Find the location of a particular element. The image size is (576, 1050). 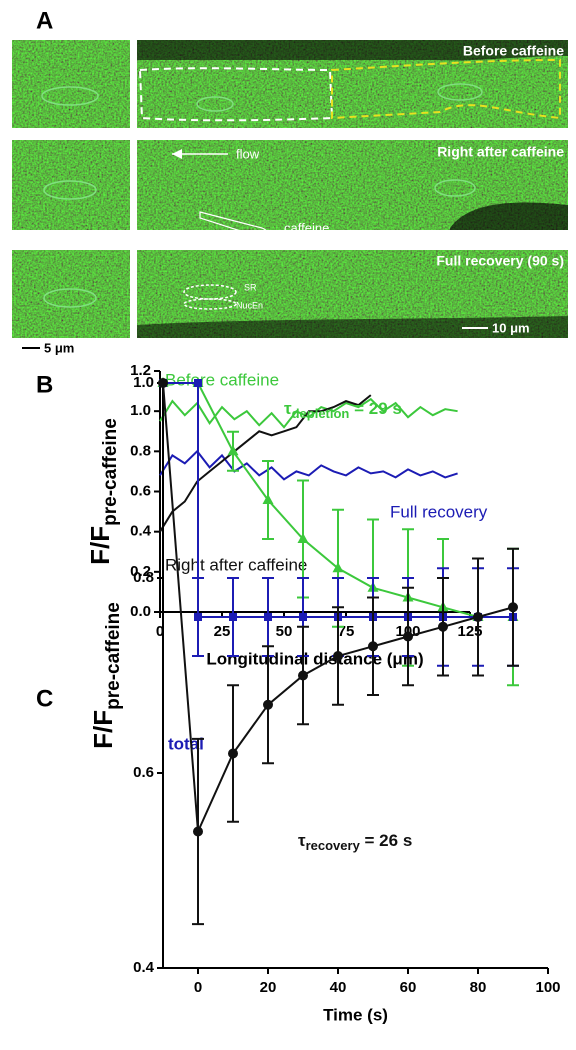

image-title: Full recovery (90 s) is located at coordinates (500, 261).